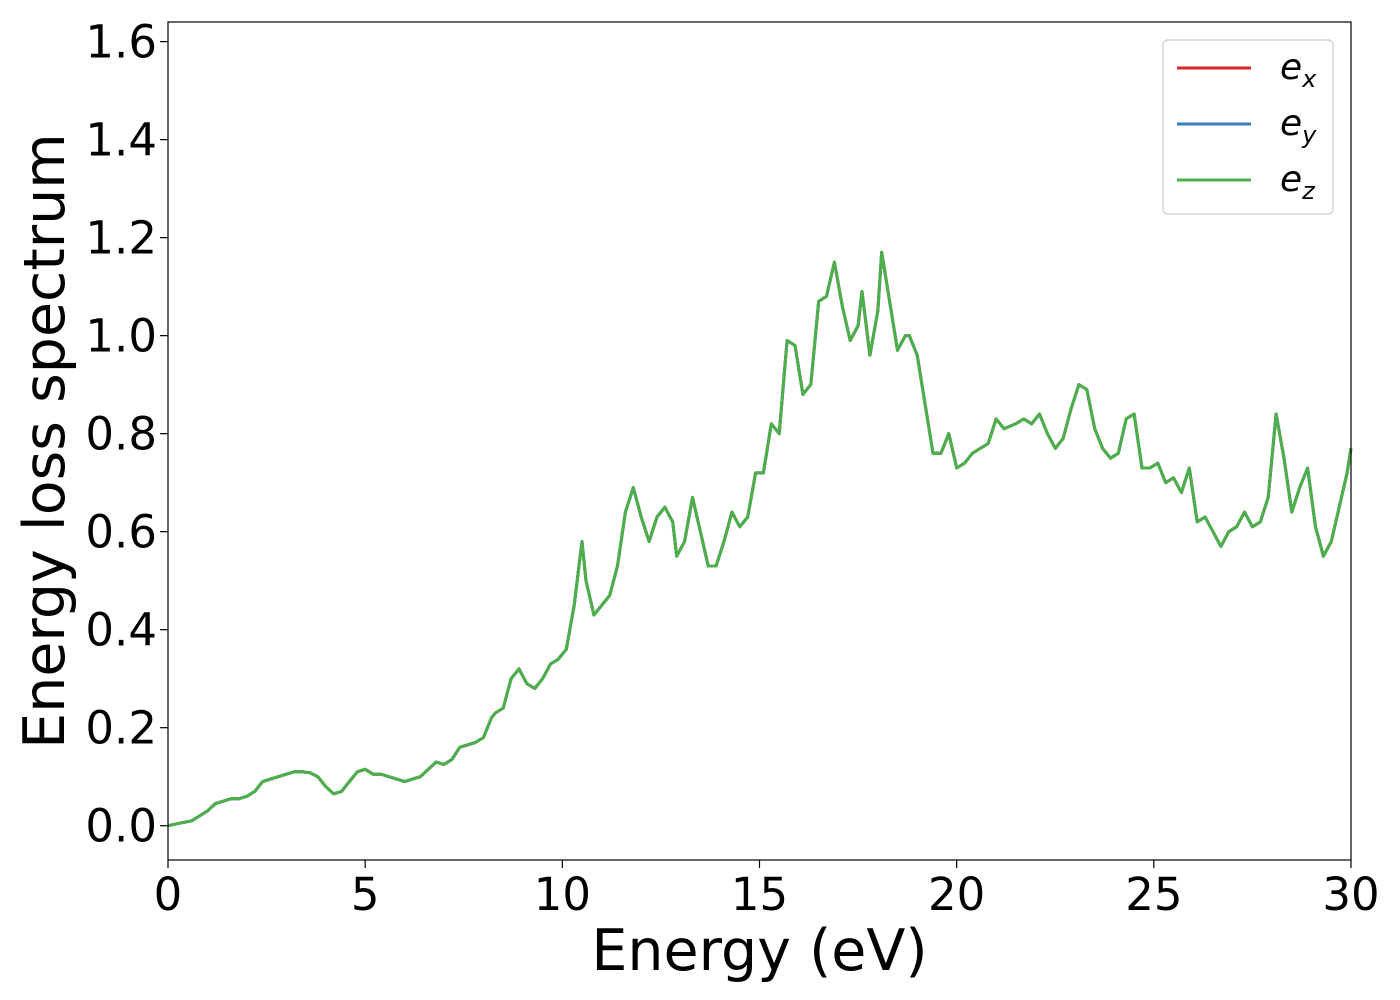 Image resolution: width=1400 pixels, height=1000 pixels. What do you see at coordinates (956, 894) in the screenshot?
I see `x-tick-label: 20` at bounding box center [956, 894].